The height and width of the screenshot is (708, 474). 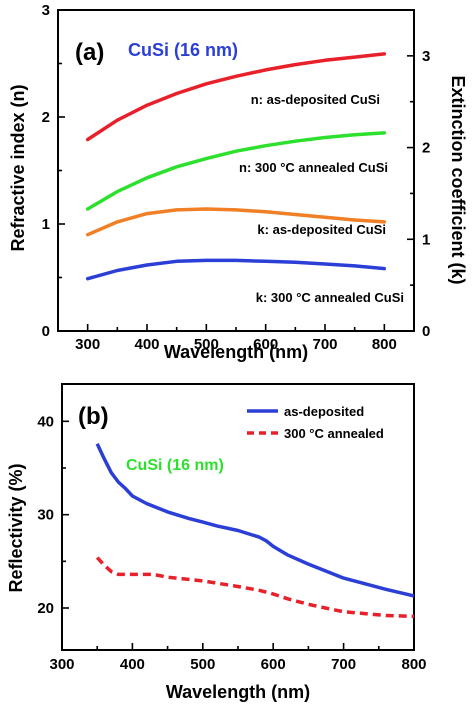 I want to click on annotation-k-annealed: k: 300 °C annealed CuSi, so click(x=330, y=297).